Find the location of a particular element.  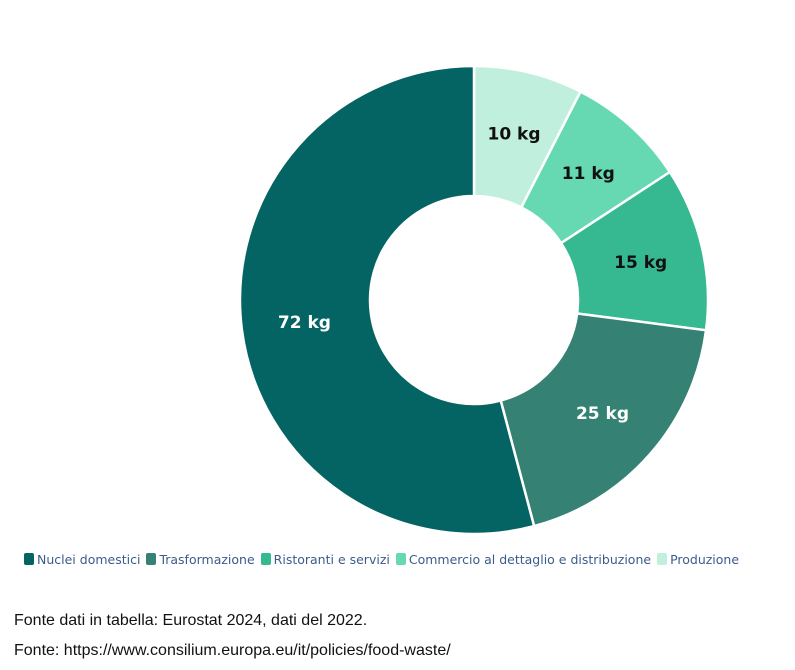

slice-label-trasformazione: 25 kg is located at coordinates (602, 414).